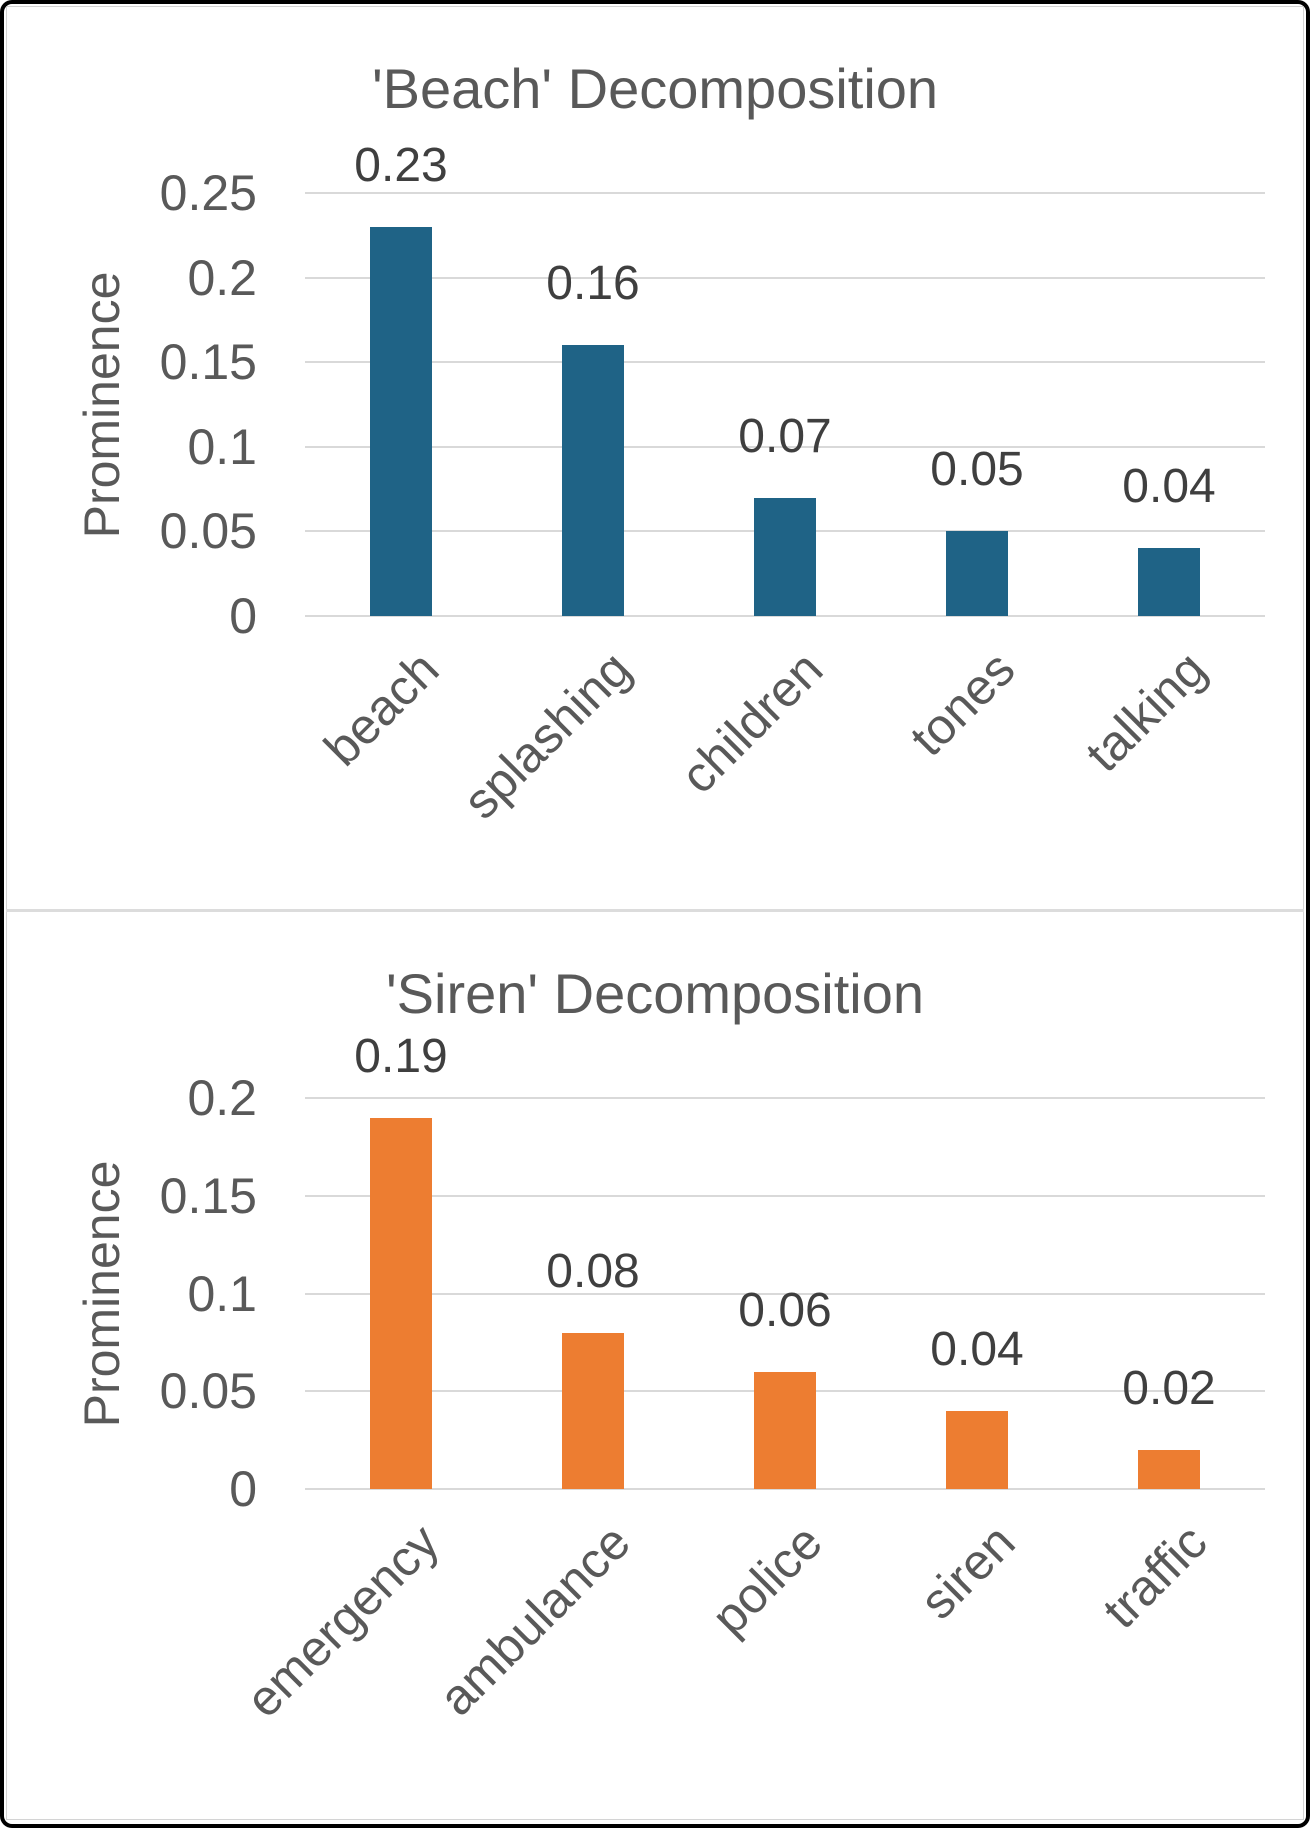  I want to click on data-label: 0.07, so click(785, 436).